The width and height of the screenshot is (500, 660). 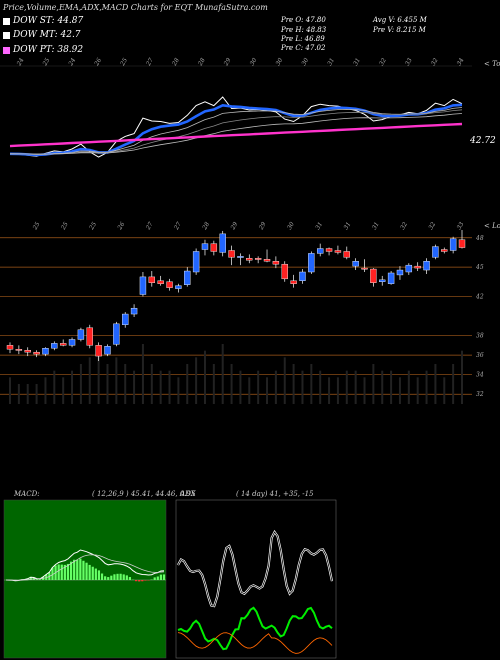 What do you see at coordinates (85, 567) in the screenshot?
I see `macd-signal-line` at bounding box center [85, 567].